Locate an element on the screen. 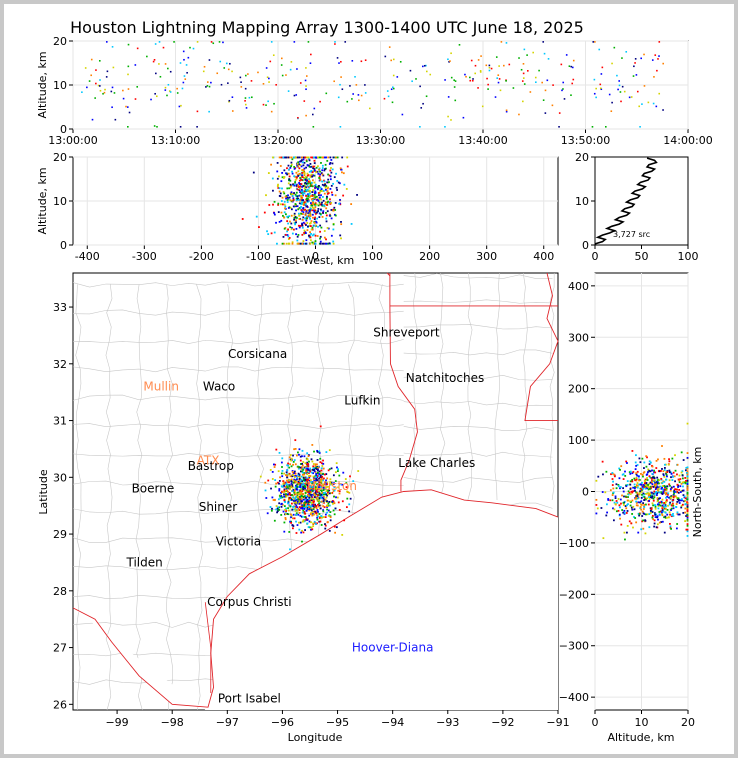 This screenshot has height=758, width=738. tx-ok-border is located at coordinates (388, 274).